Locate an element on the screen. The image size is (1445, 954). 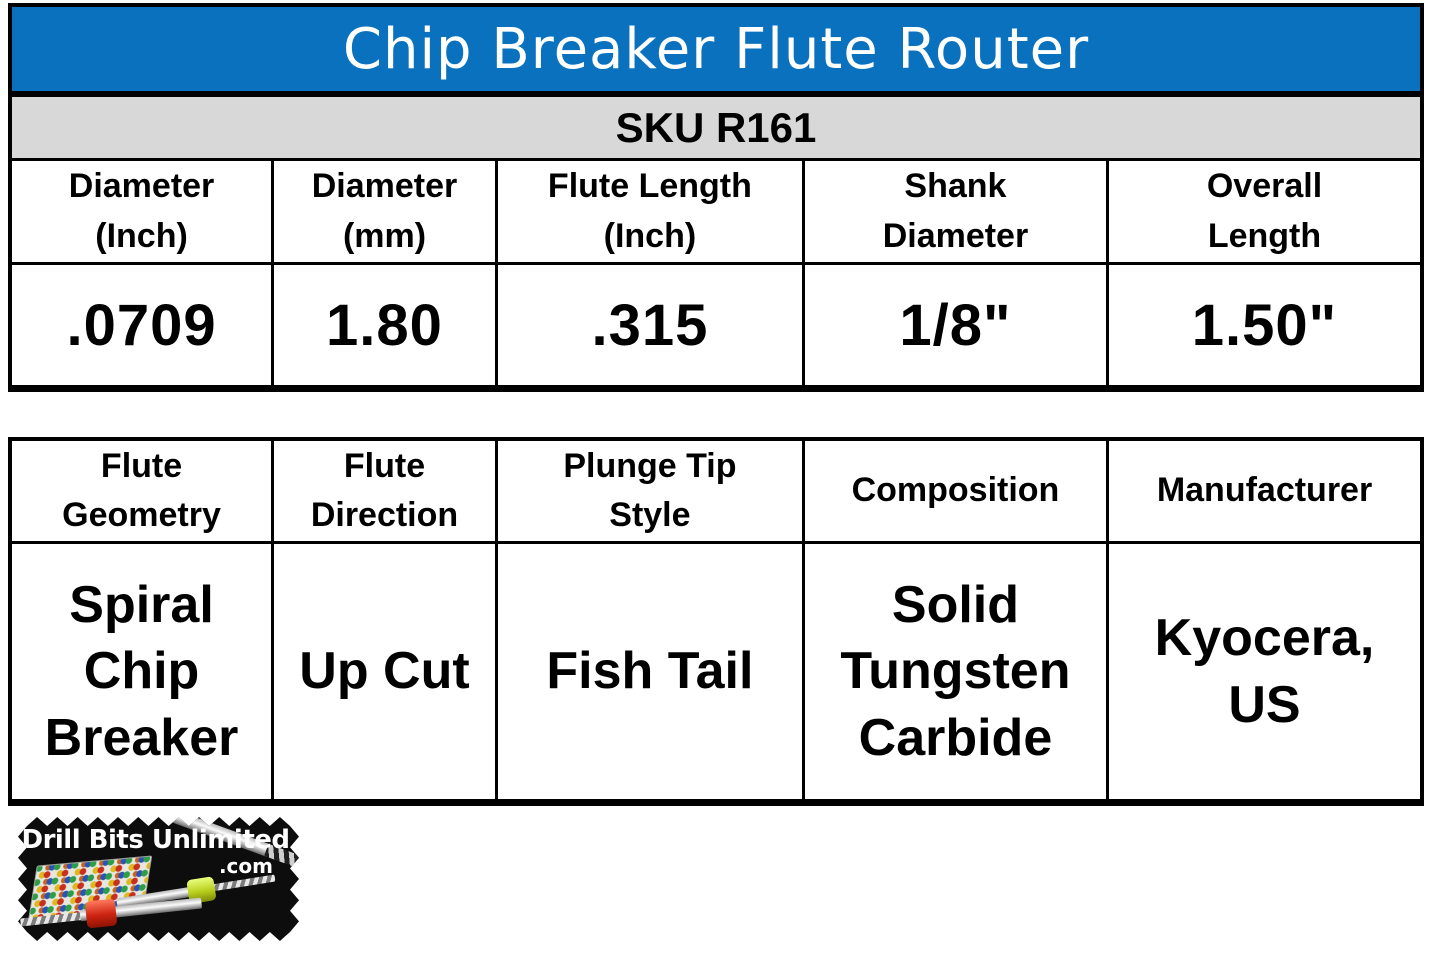
header-line: Plunge Tip is located at coordinates (650, 465).